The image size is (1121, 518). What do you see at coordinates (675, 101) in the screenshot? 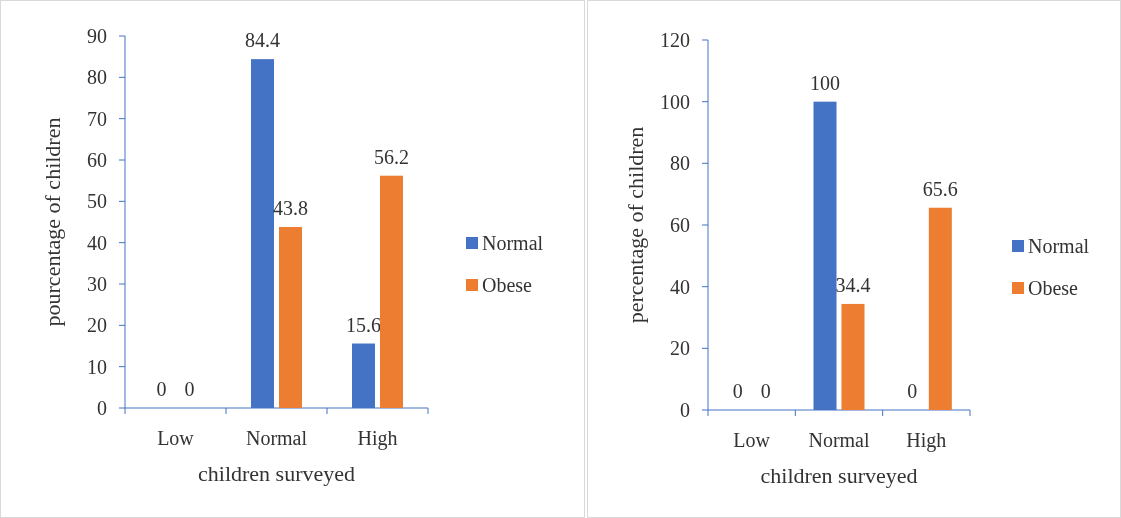
I see `y-tick-label: 100` at bounding box center [675, 101].